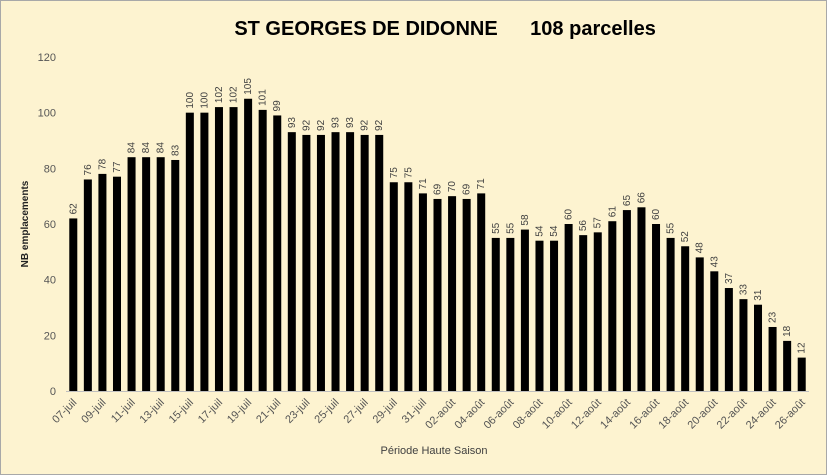 Image resolution: width=827 pixels, height=475 pixels. I want to click on chart-title: ST GEORGES DE DIDONNE, so click(365, 29).